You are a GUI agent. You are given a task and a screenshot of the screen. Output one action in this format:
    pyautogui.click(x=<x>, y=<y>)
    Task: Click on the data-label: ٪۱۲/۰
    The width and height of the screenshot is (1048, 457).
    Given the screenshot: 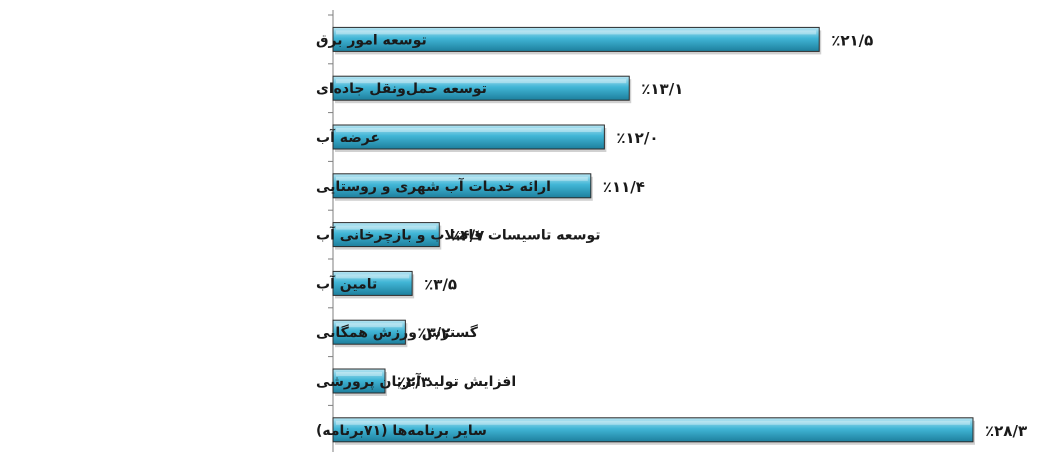 What is the action you would take?
    pyautogui.click(x=637, y=138)
    